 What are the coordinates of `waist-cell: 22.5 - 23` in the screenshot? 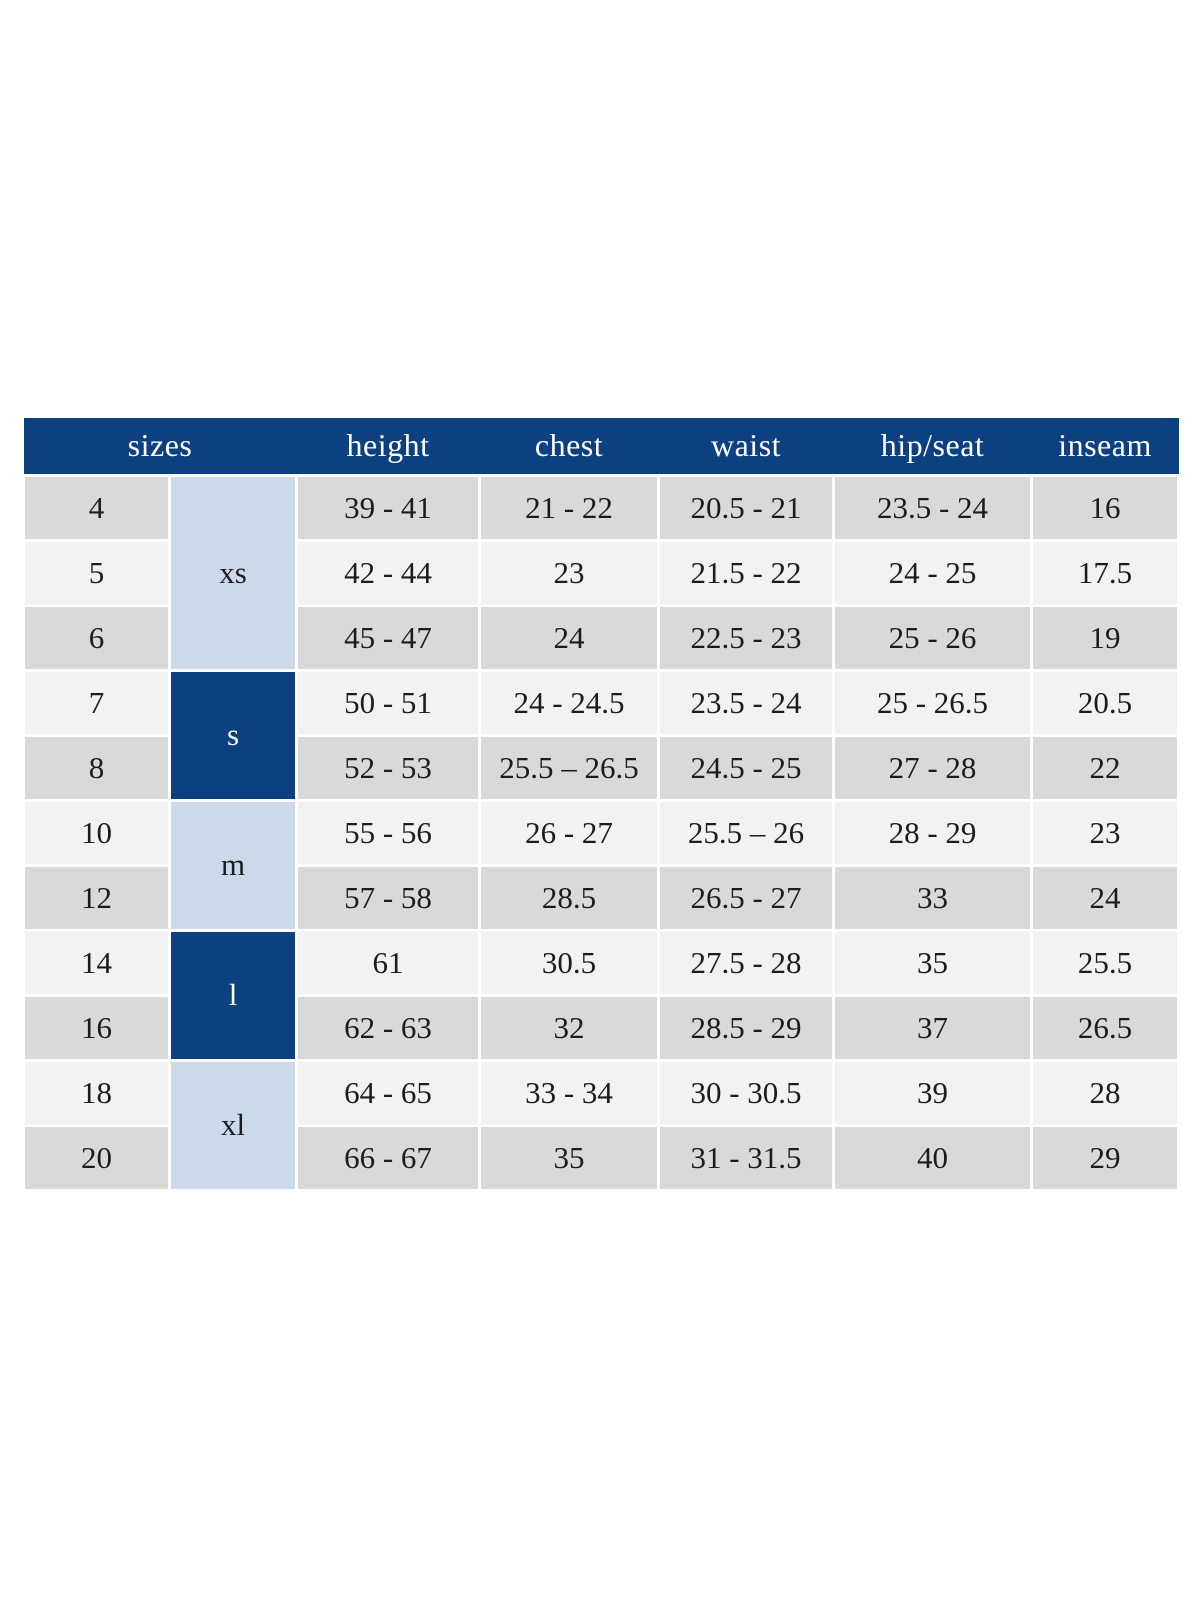 It's located at (746, 637).